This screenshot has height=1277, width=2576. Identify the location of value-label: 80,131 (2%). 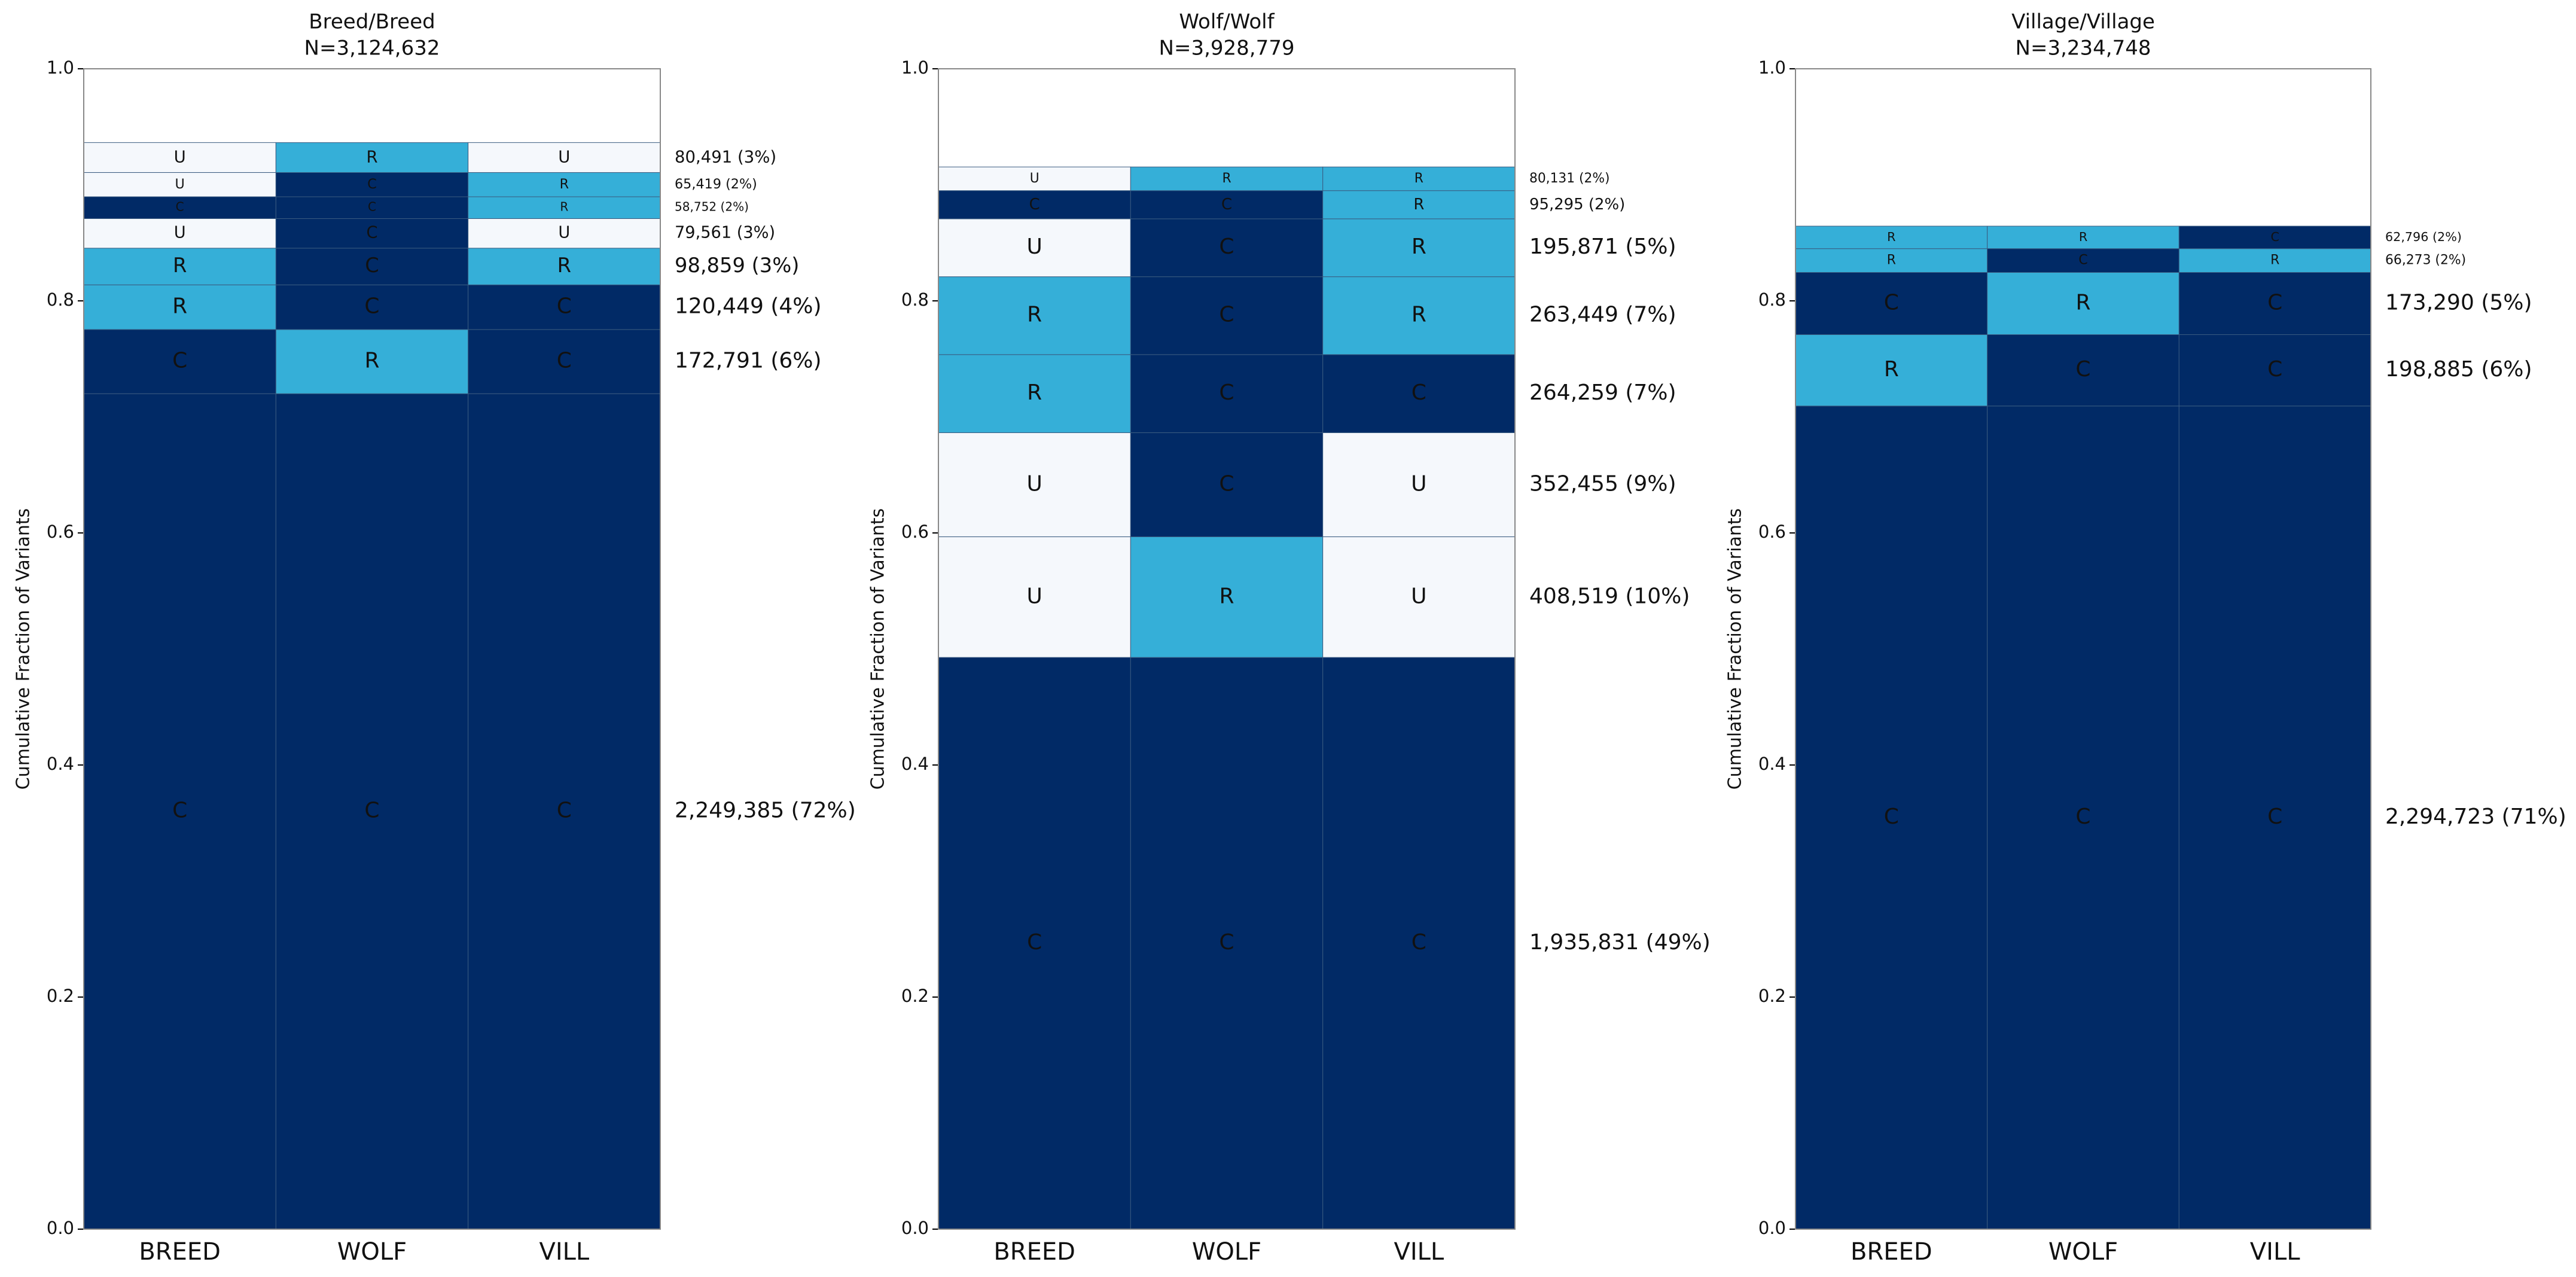
(1570, 178).